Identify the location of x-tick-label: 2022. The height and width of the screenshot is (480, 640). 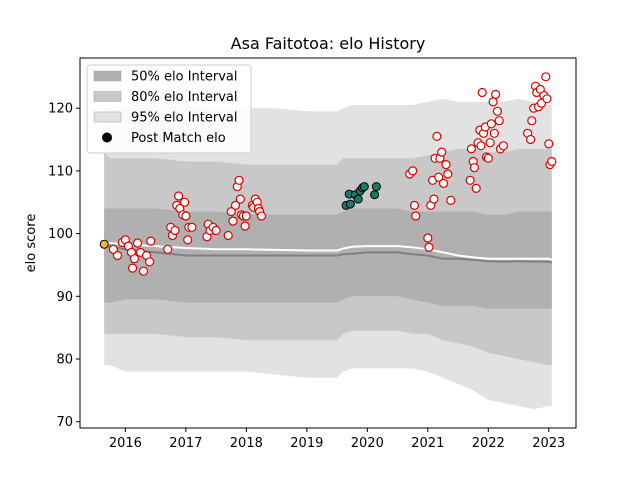
(488, 443).